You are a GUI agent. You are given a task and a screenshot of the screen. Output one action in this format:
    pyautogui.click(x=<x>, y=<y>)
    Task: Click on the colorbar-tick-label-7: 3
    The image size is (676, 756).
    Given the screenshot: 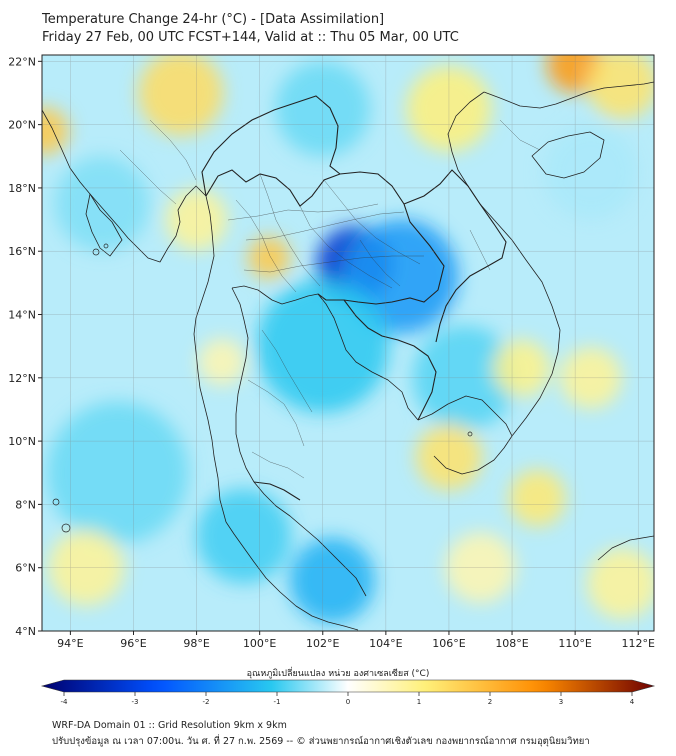 What is the action you would take?
    pyautogui.click(x=561, y=702)
    